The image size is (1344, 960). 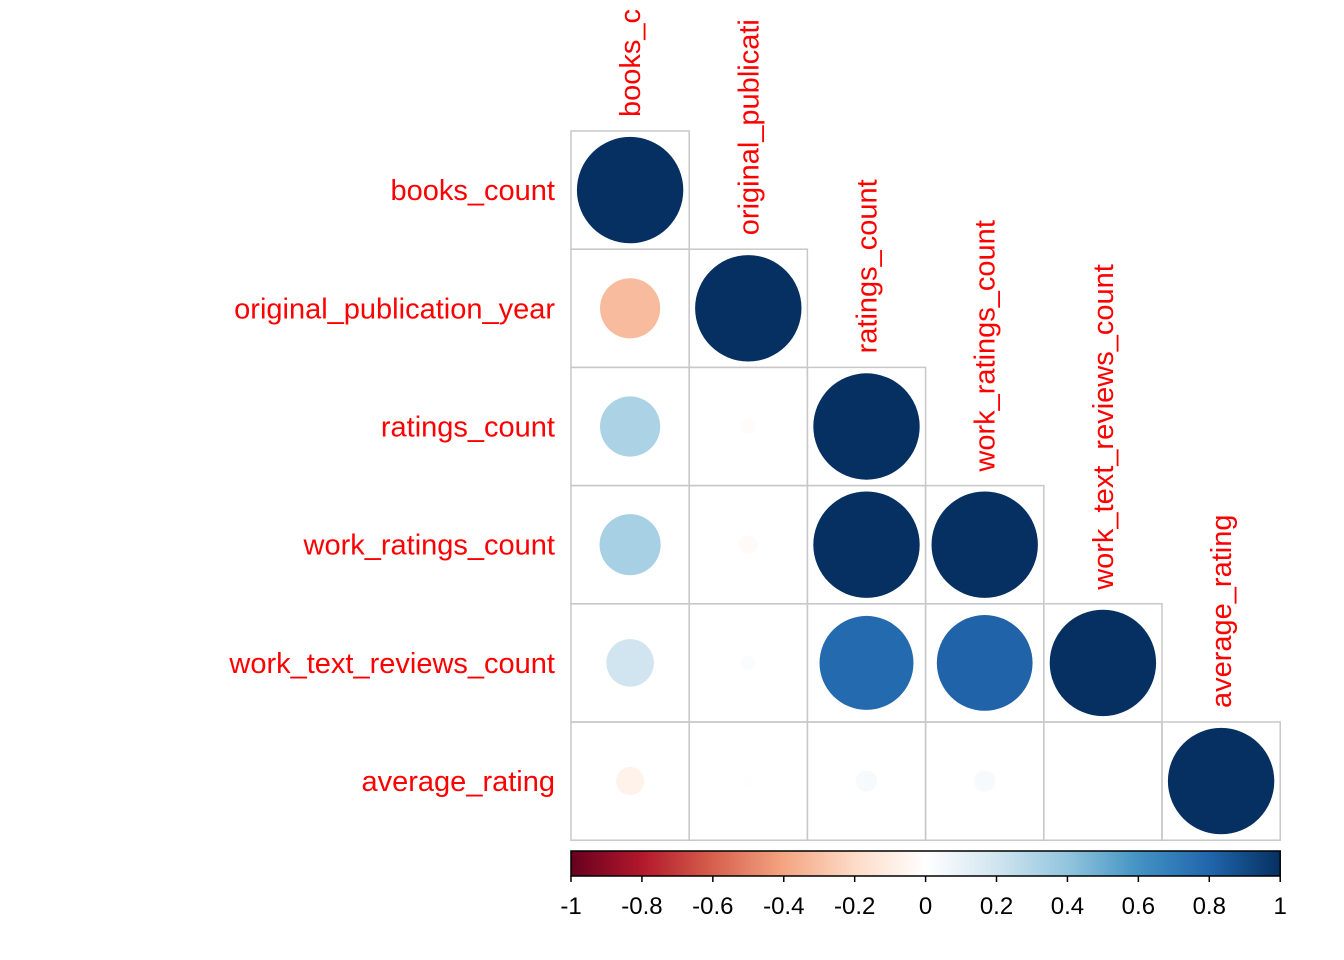 What do you see at coordinates (783, 906) in the screenshot?
I see `colorbar-tick-label: -0.4` at bounding box center [783, 906].